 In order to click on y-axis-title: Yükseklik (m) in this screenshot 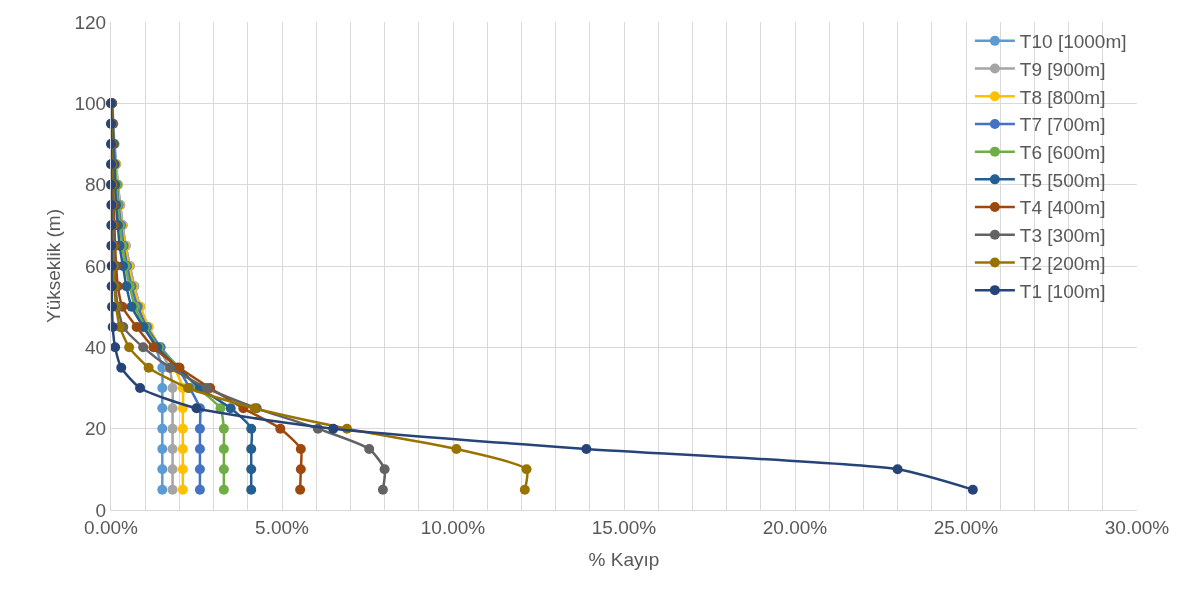, I will do `click(54, 266)`.